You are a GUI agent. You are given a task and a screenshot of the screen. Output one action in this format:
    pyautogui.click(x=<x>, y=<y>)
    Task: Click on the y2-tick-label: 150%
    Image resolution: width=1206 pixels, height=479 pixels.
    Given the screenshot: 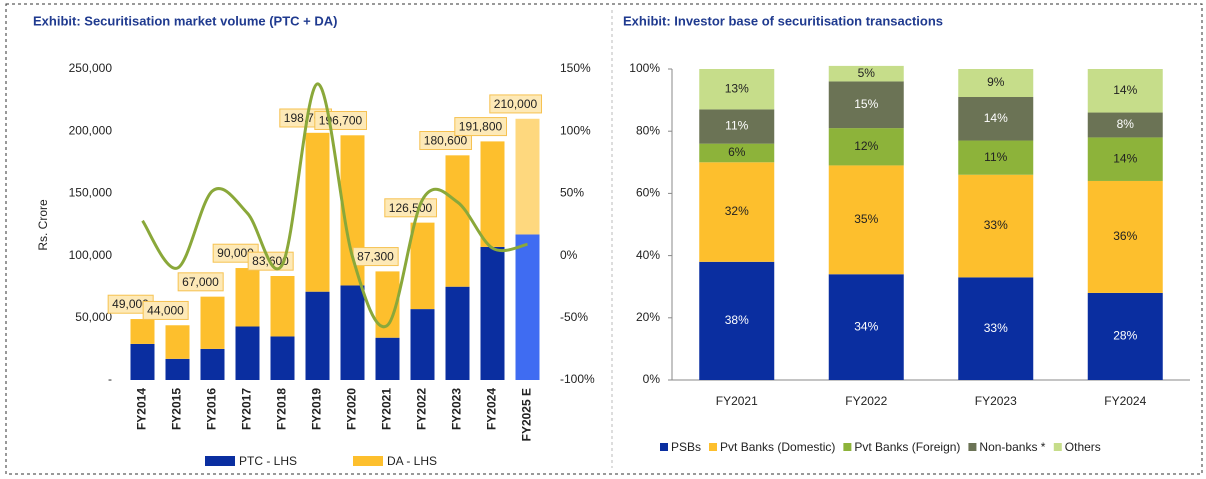 What is the action you would take?
    pyautogui.click(x=575, y=68)
    